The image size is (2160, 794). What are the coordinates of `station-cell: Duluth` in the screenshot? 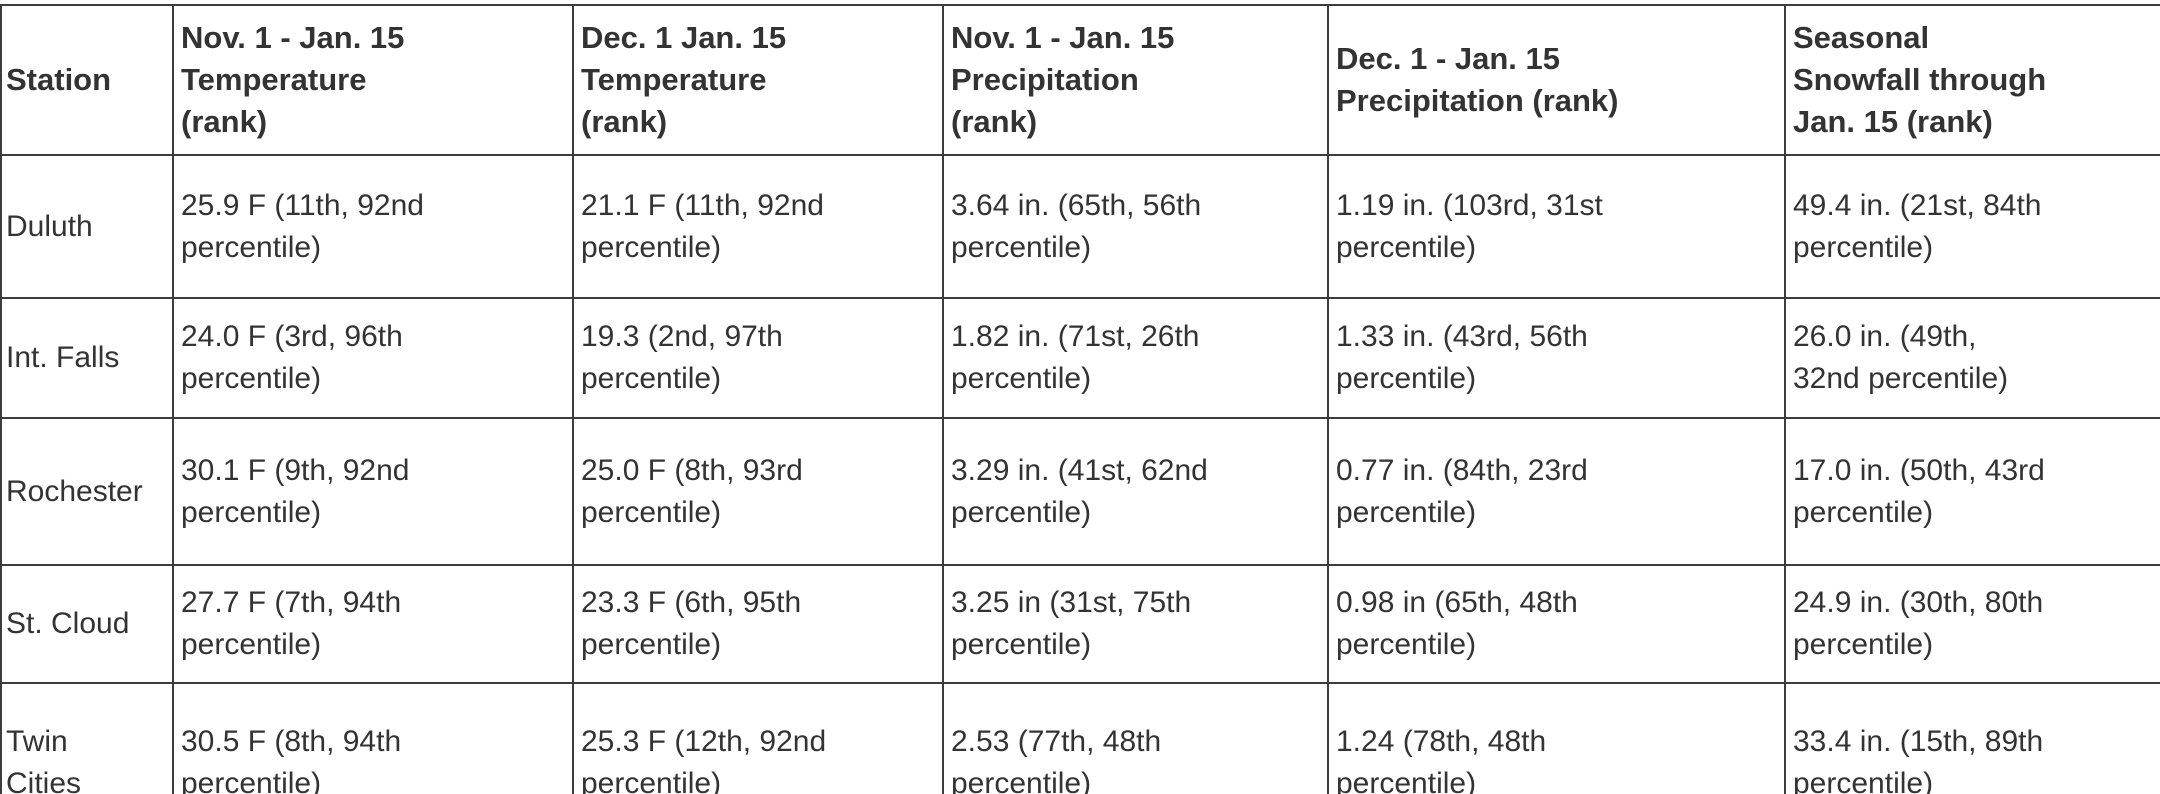 It's located at (87, 226).